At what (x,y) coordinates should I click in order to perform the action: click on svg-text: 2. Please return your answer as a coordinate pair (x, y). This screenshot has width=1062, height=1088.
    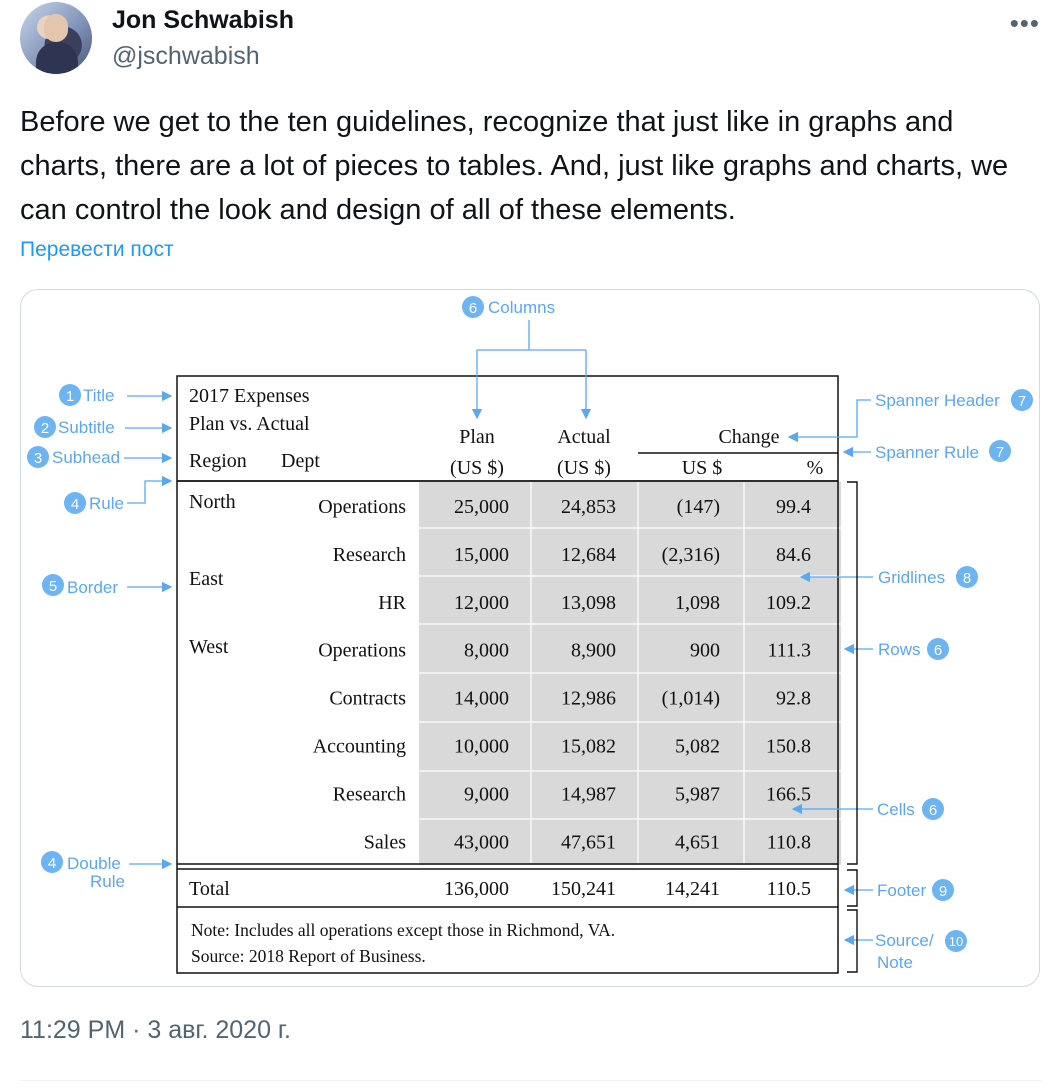
    Looking at the image, I should click on (45, 428).